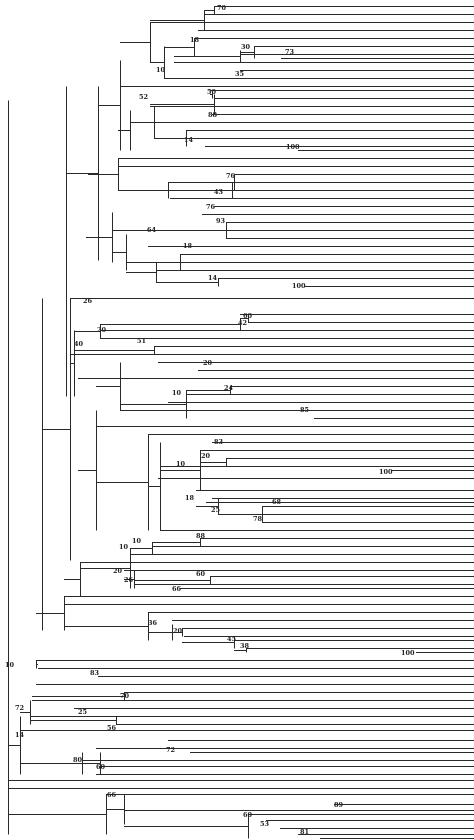 The height and width of the screenshot is (840, 474). I want to click on bootstrap-value: 56, so click(112, 728).